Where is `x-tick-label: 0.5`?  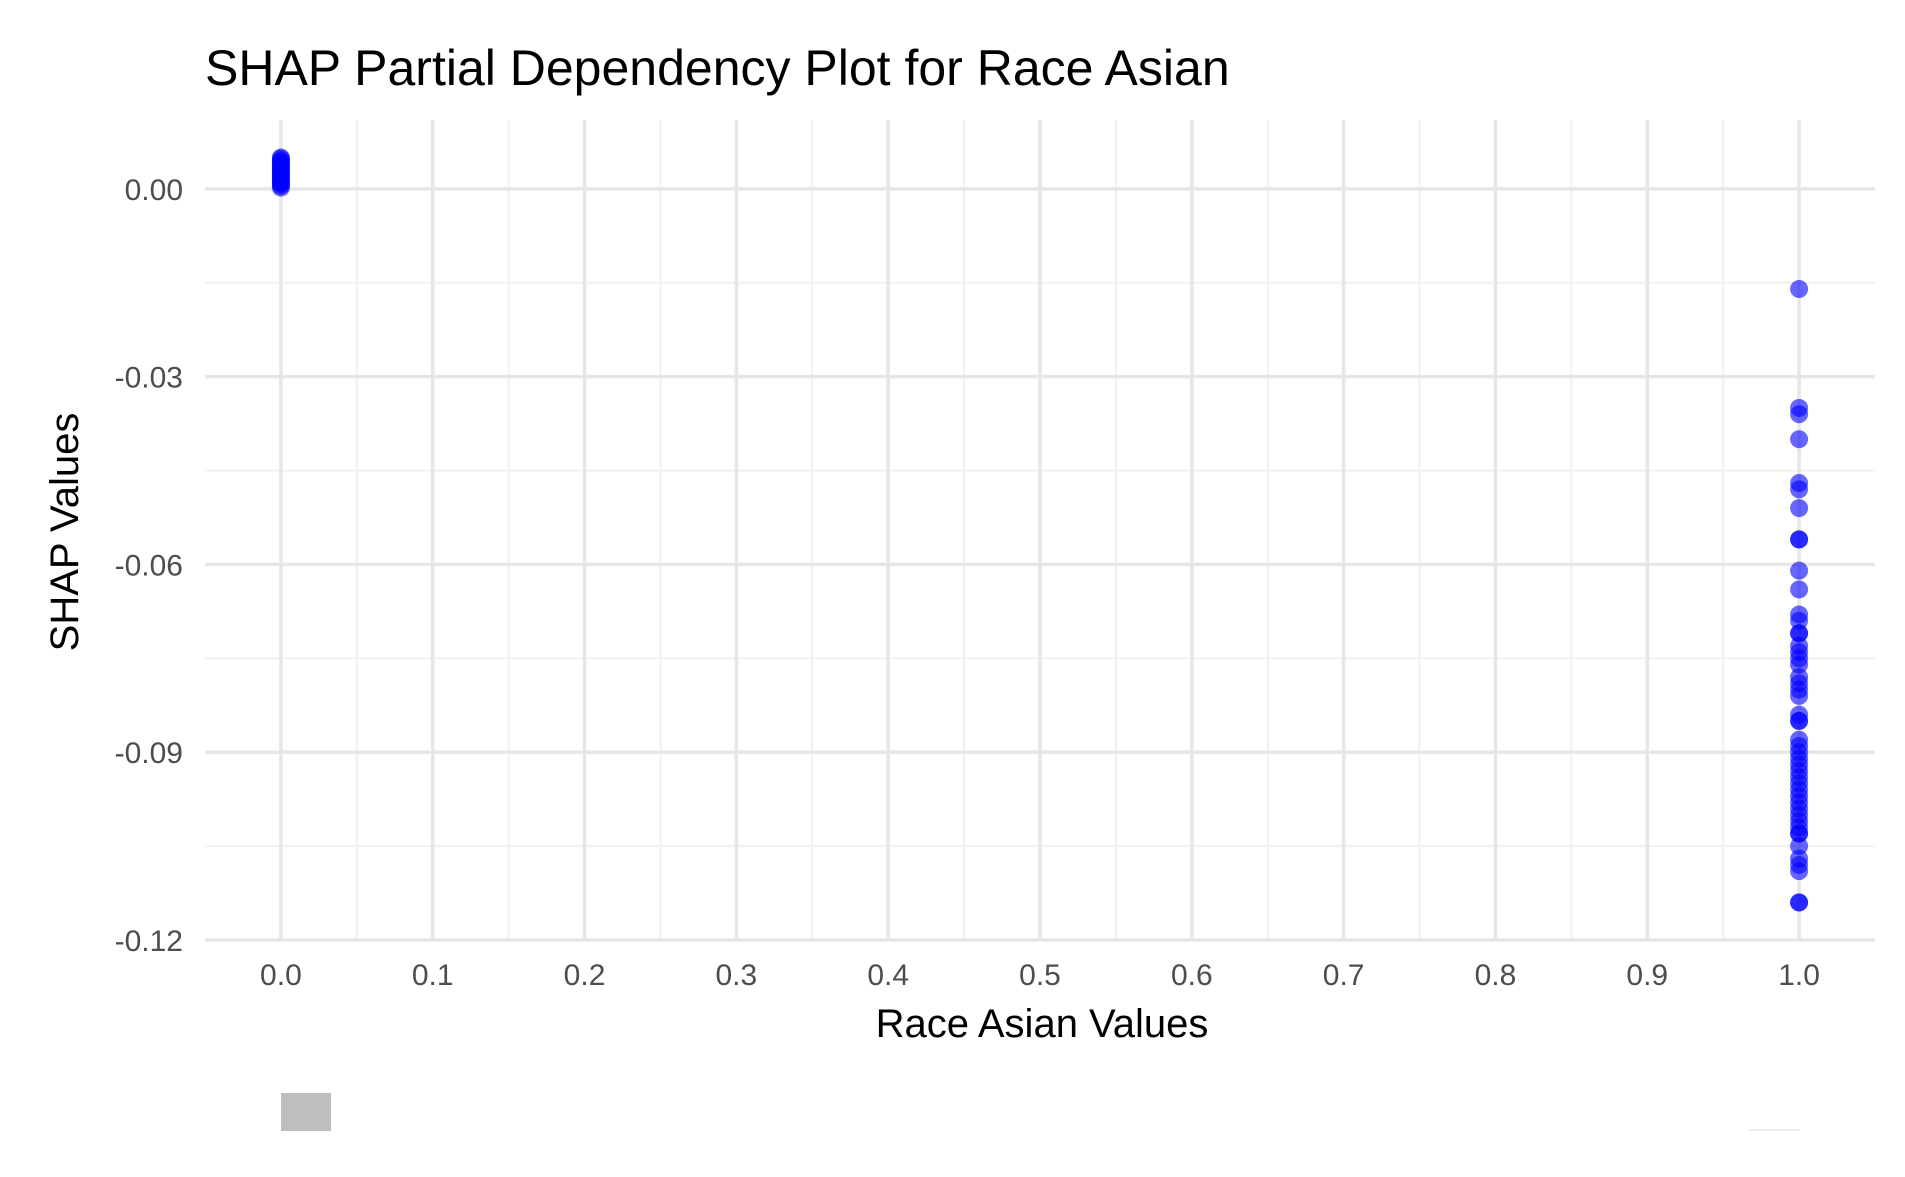
x-tick-label: 0.5 is located at coordinates (1040, 975).